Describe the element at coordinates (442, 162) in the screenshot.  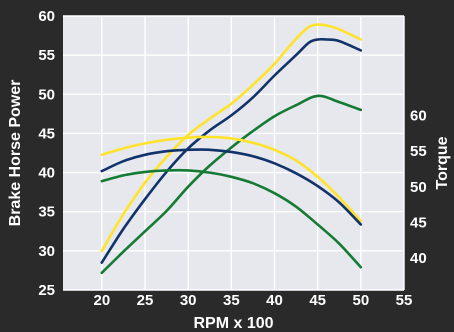
I see `right-y-axis-title: Torque` at that location.